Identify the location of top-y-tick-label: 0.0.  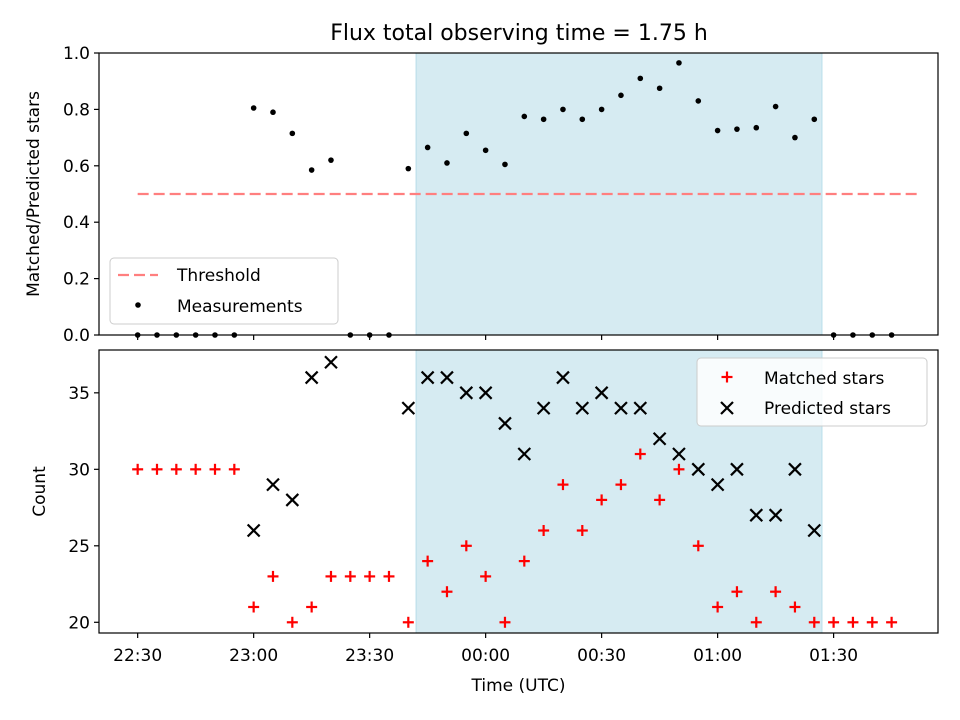
(76, 336).